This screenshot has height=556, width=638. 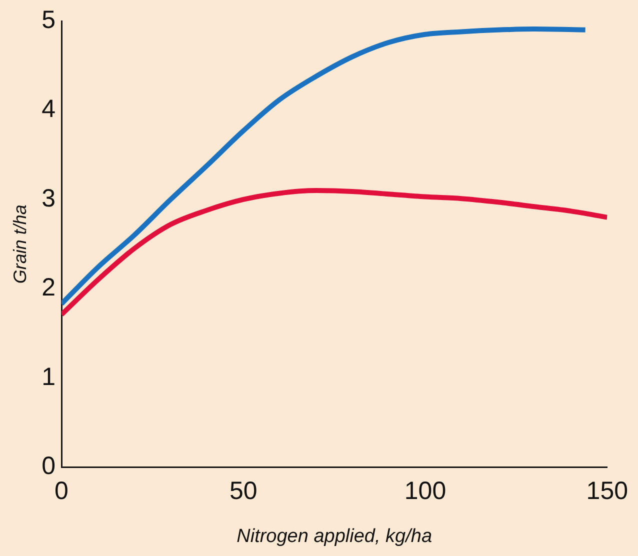 What do you see at coordinates (49, 198) in the screenshot?
I see `y-tick-label: 3` at bounding box center [49, 198].